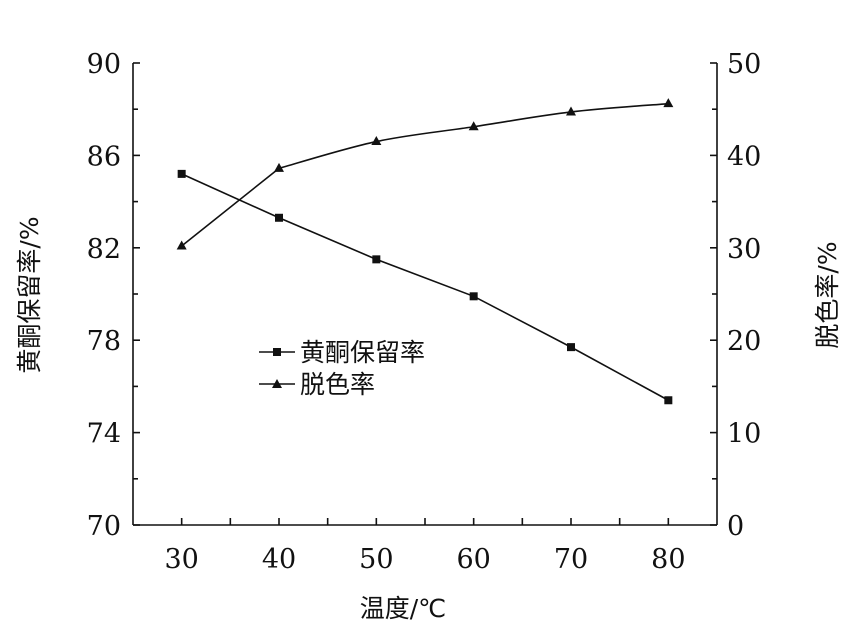 Image resolution: width=866 pixels, height=638 pixels. I want to click on right-tick-label: 50, so click(744, 64).